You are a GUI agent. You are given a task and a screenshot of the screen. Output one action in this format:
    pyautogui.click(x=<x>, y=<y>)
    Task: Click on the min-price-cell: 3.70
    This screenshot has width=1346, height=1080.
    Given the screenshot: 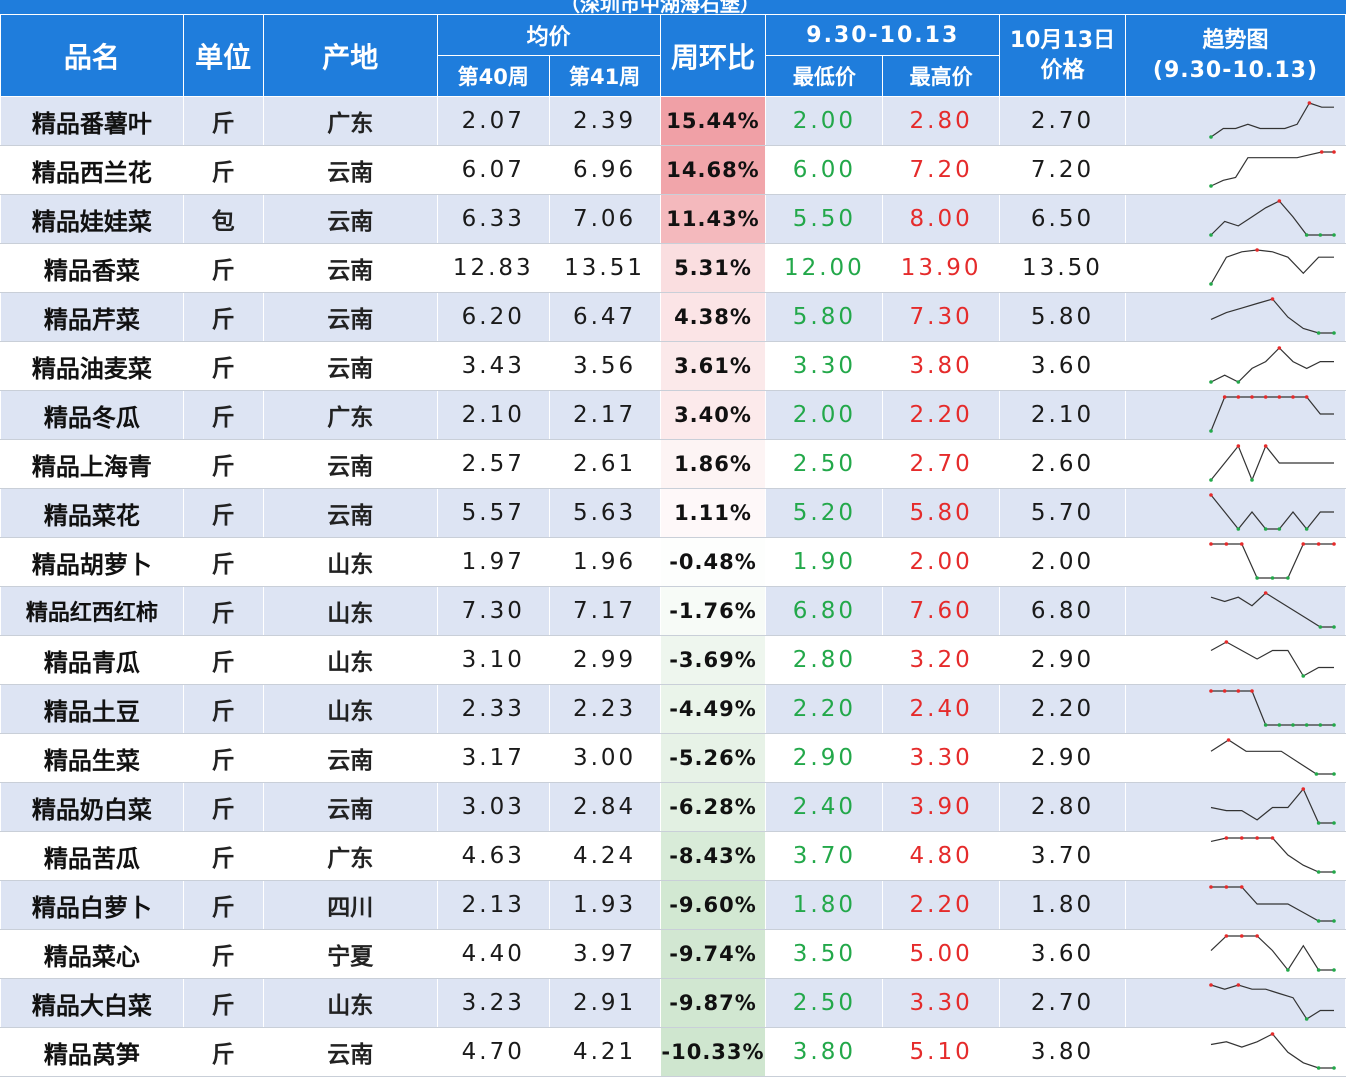 What is the action you would take?
    pyautogui.click(x=824, y=856)
    